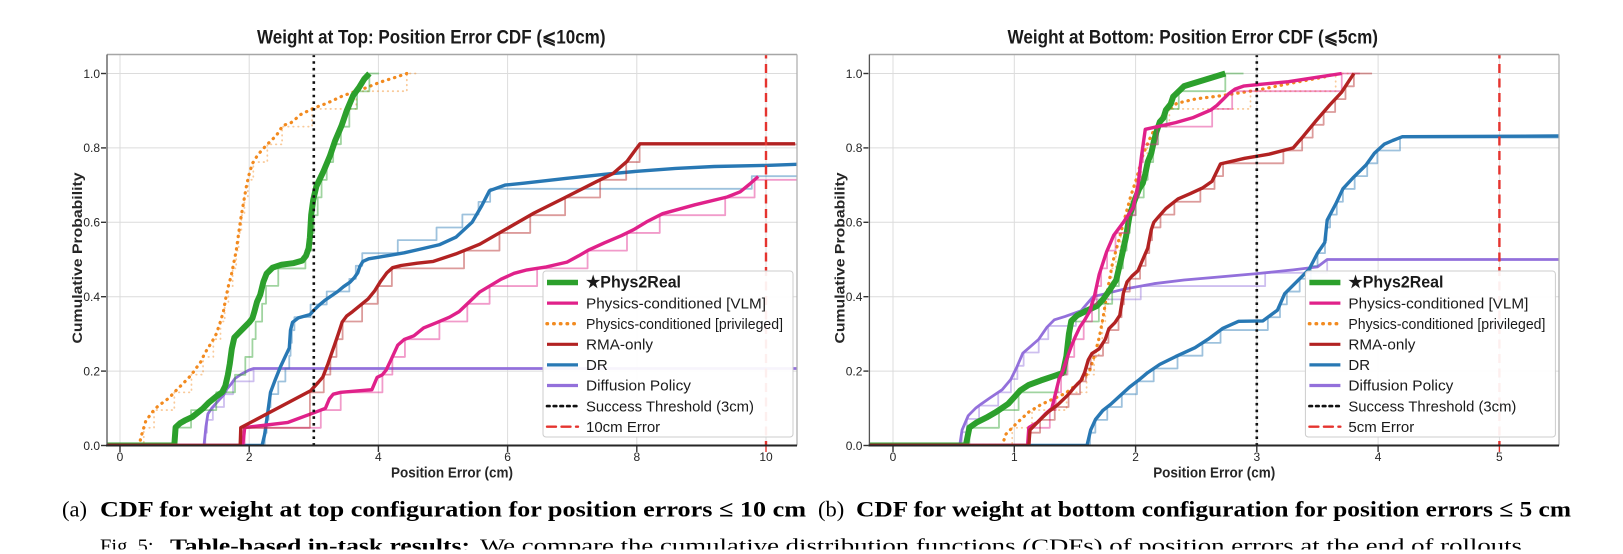 The image size is (1623, 554). I want to click on svg-text: 6, so click(507, 457).